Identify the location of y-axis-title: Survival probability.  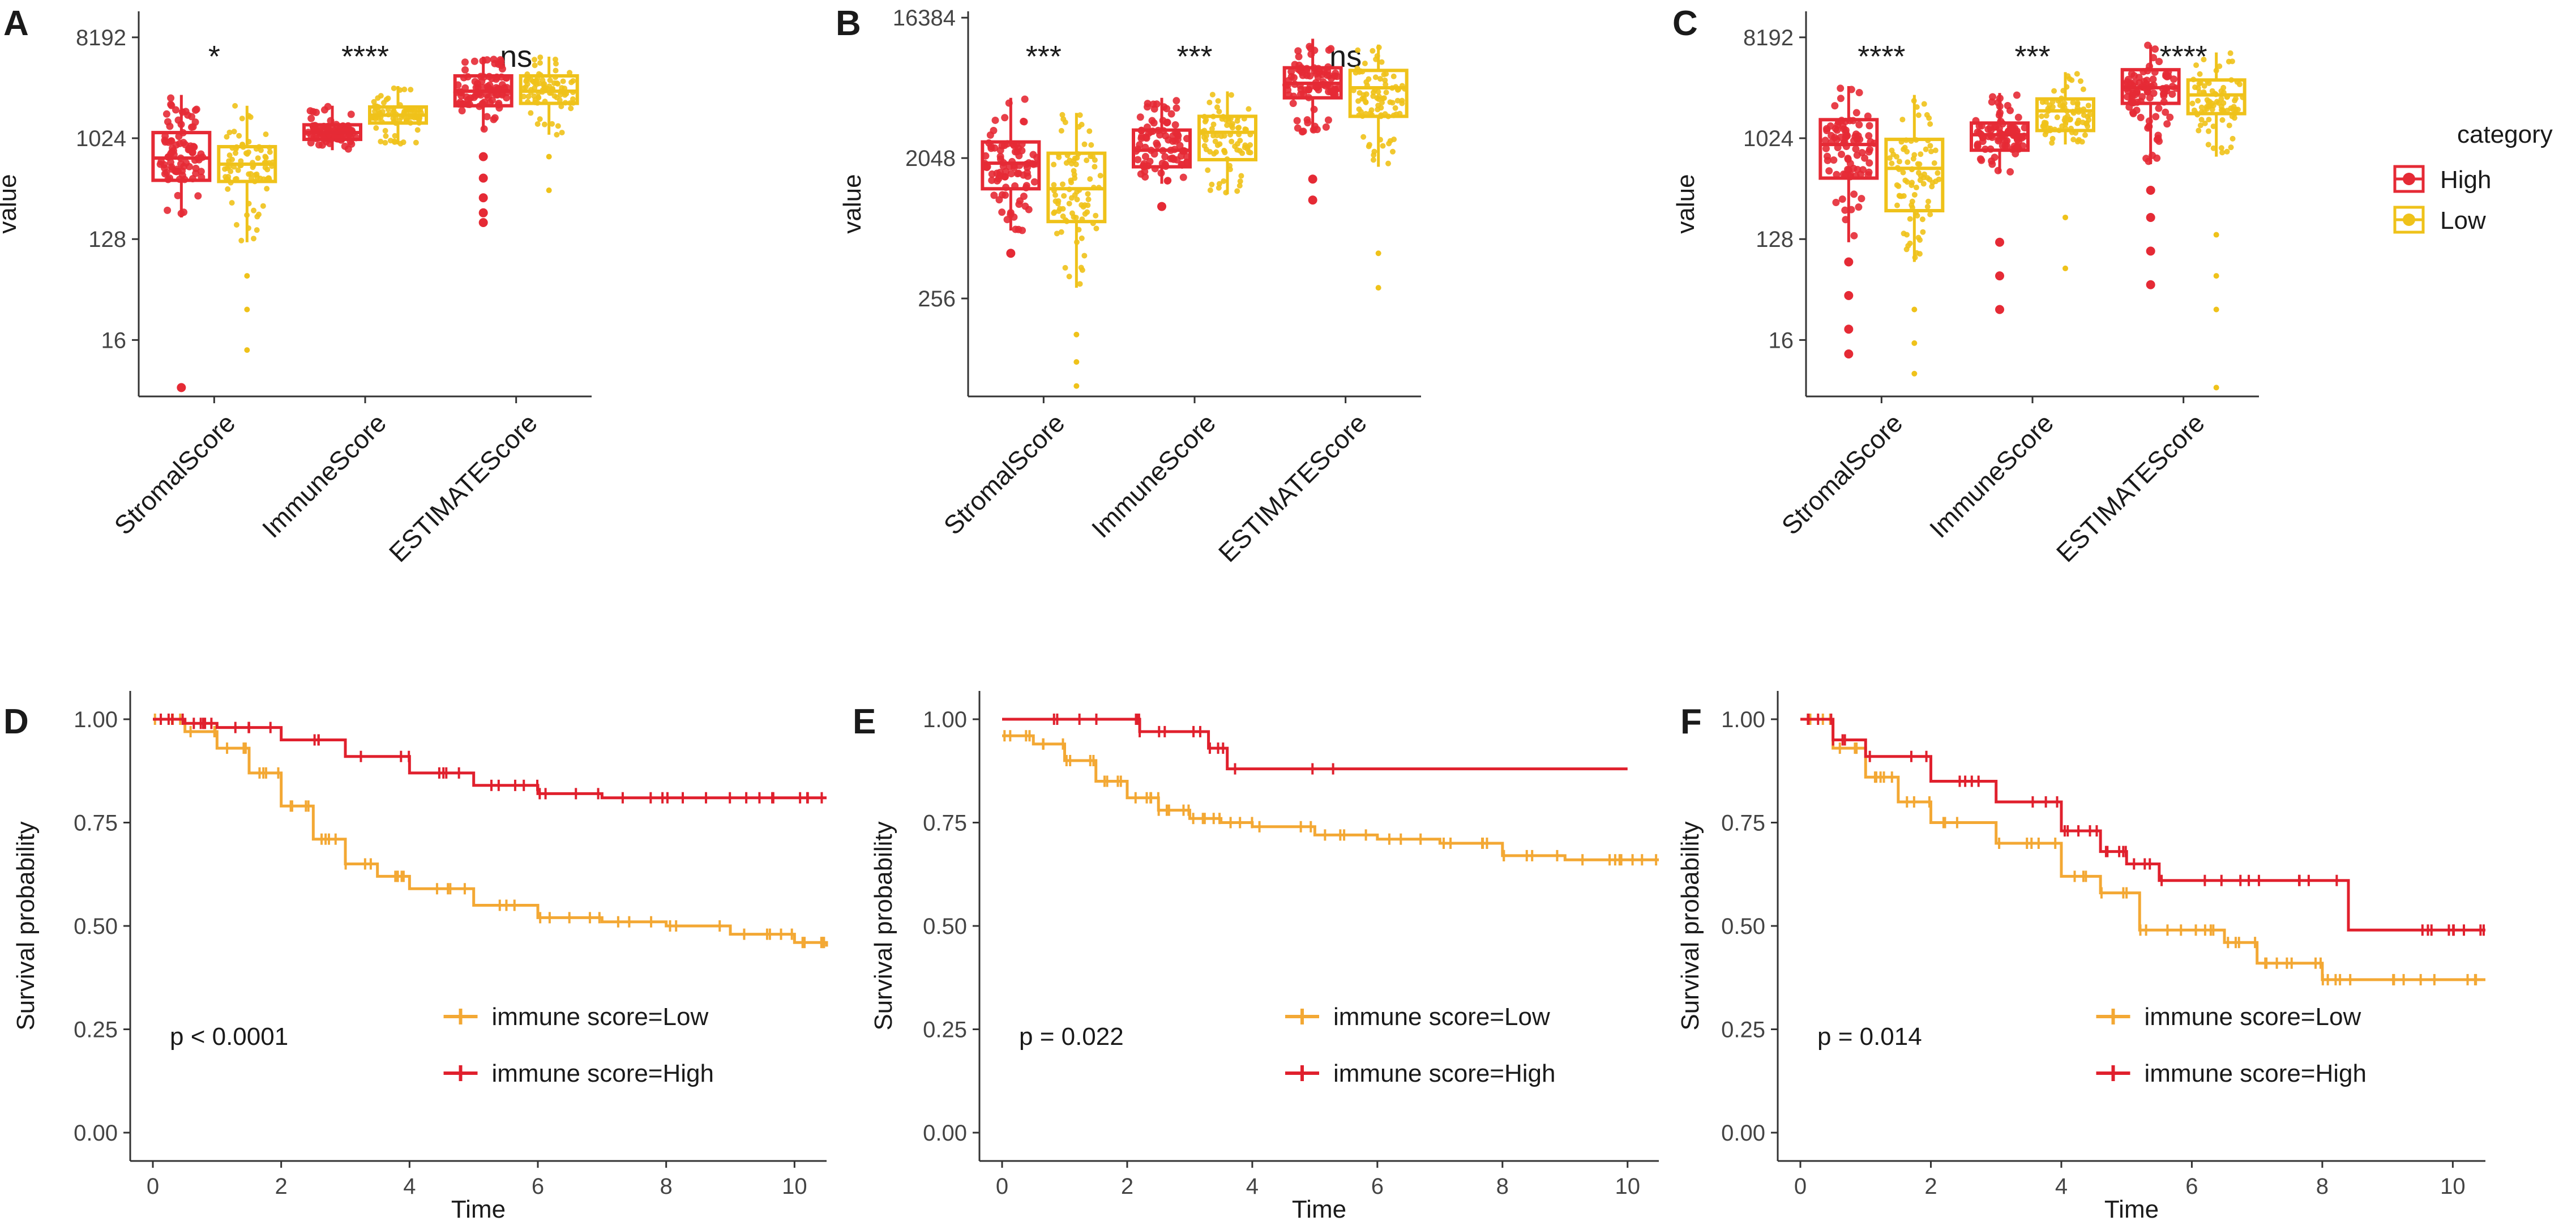
(26, 925).